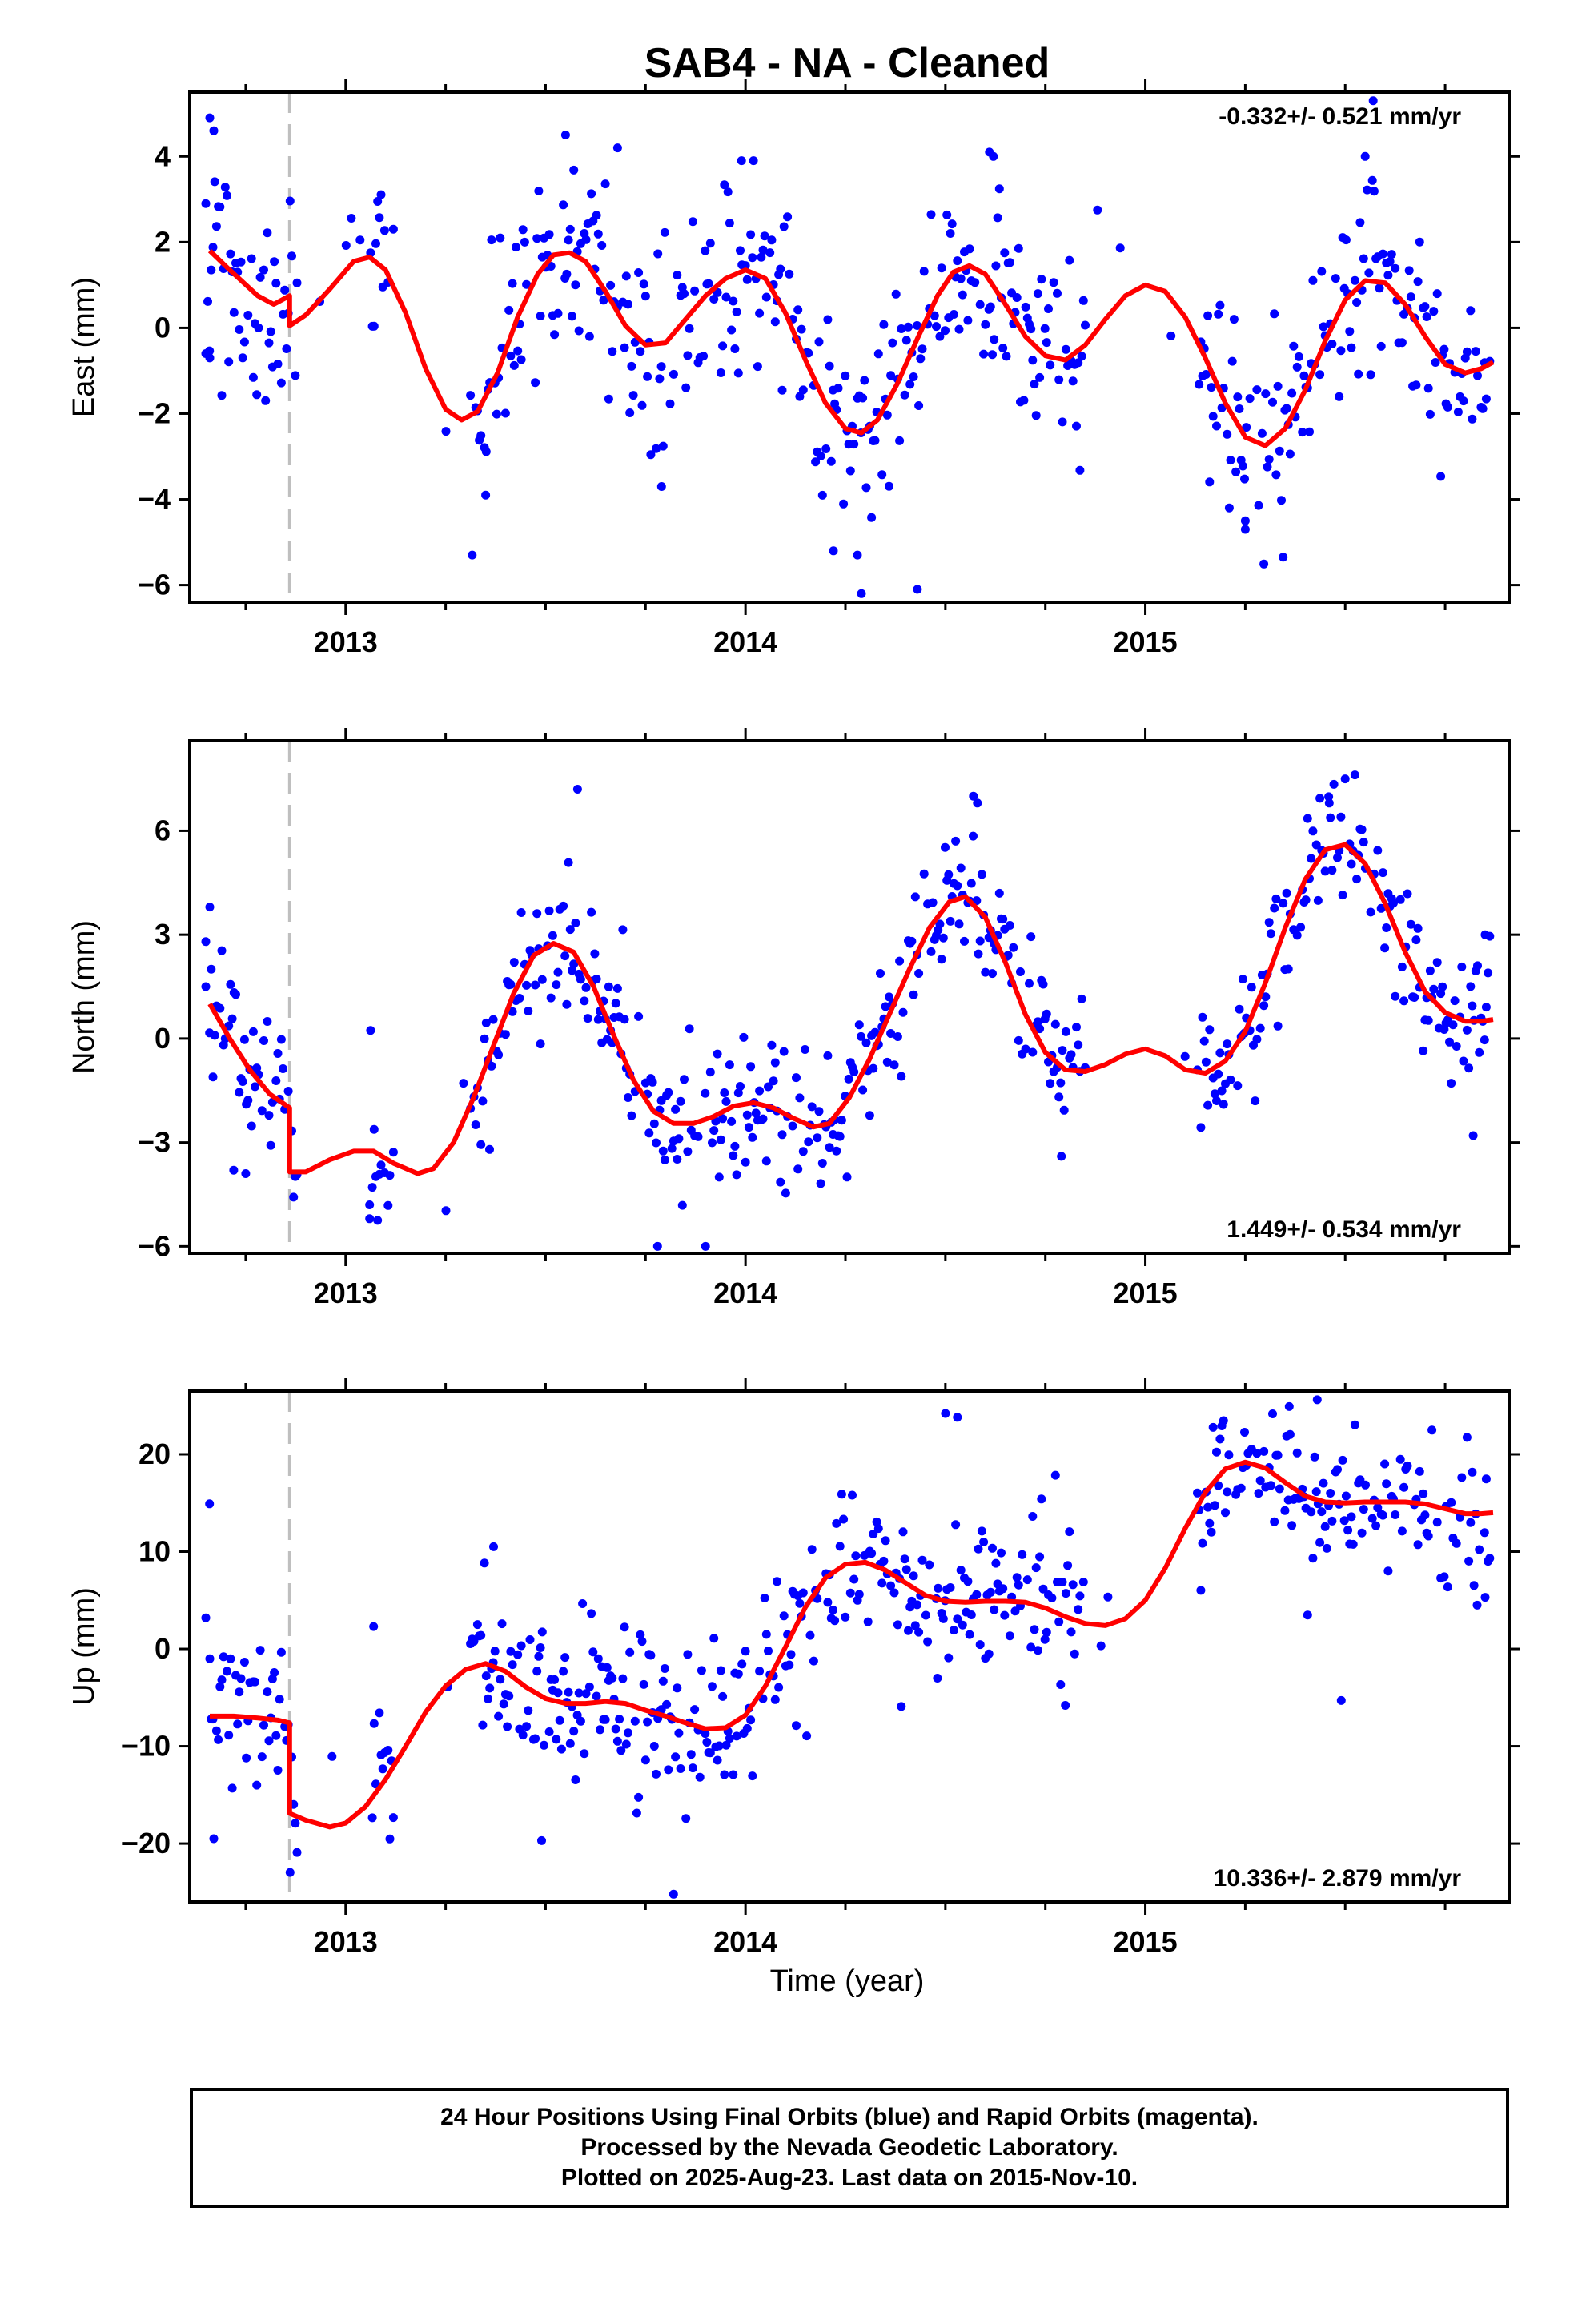  I want to click on model-fit-line, so click(850, 1009).